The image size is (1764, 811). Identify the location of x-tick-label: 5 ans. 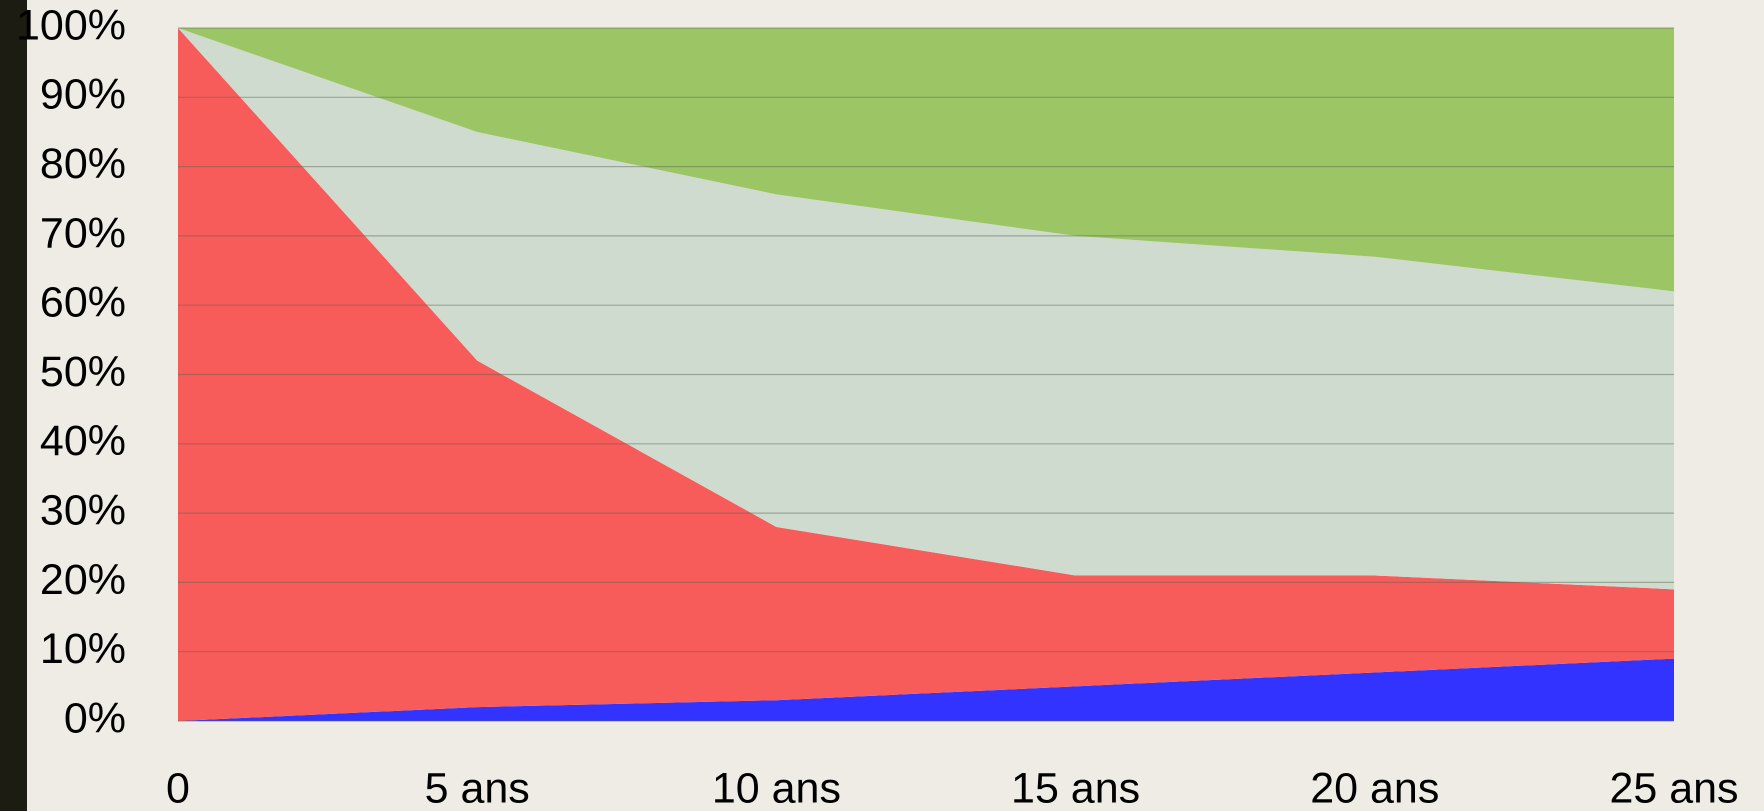
(477, 787).